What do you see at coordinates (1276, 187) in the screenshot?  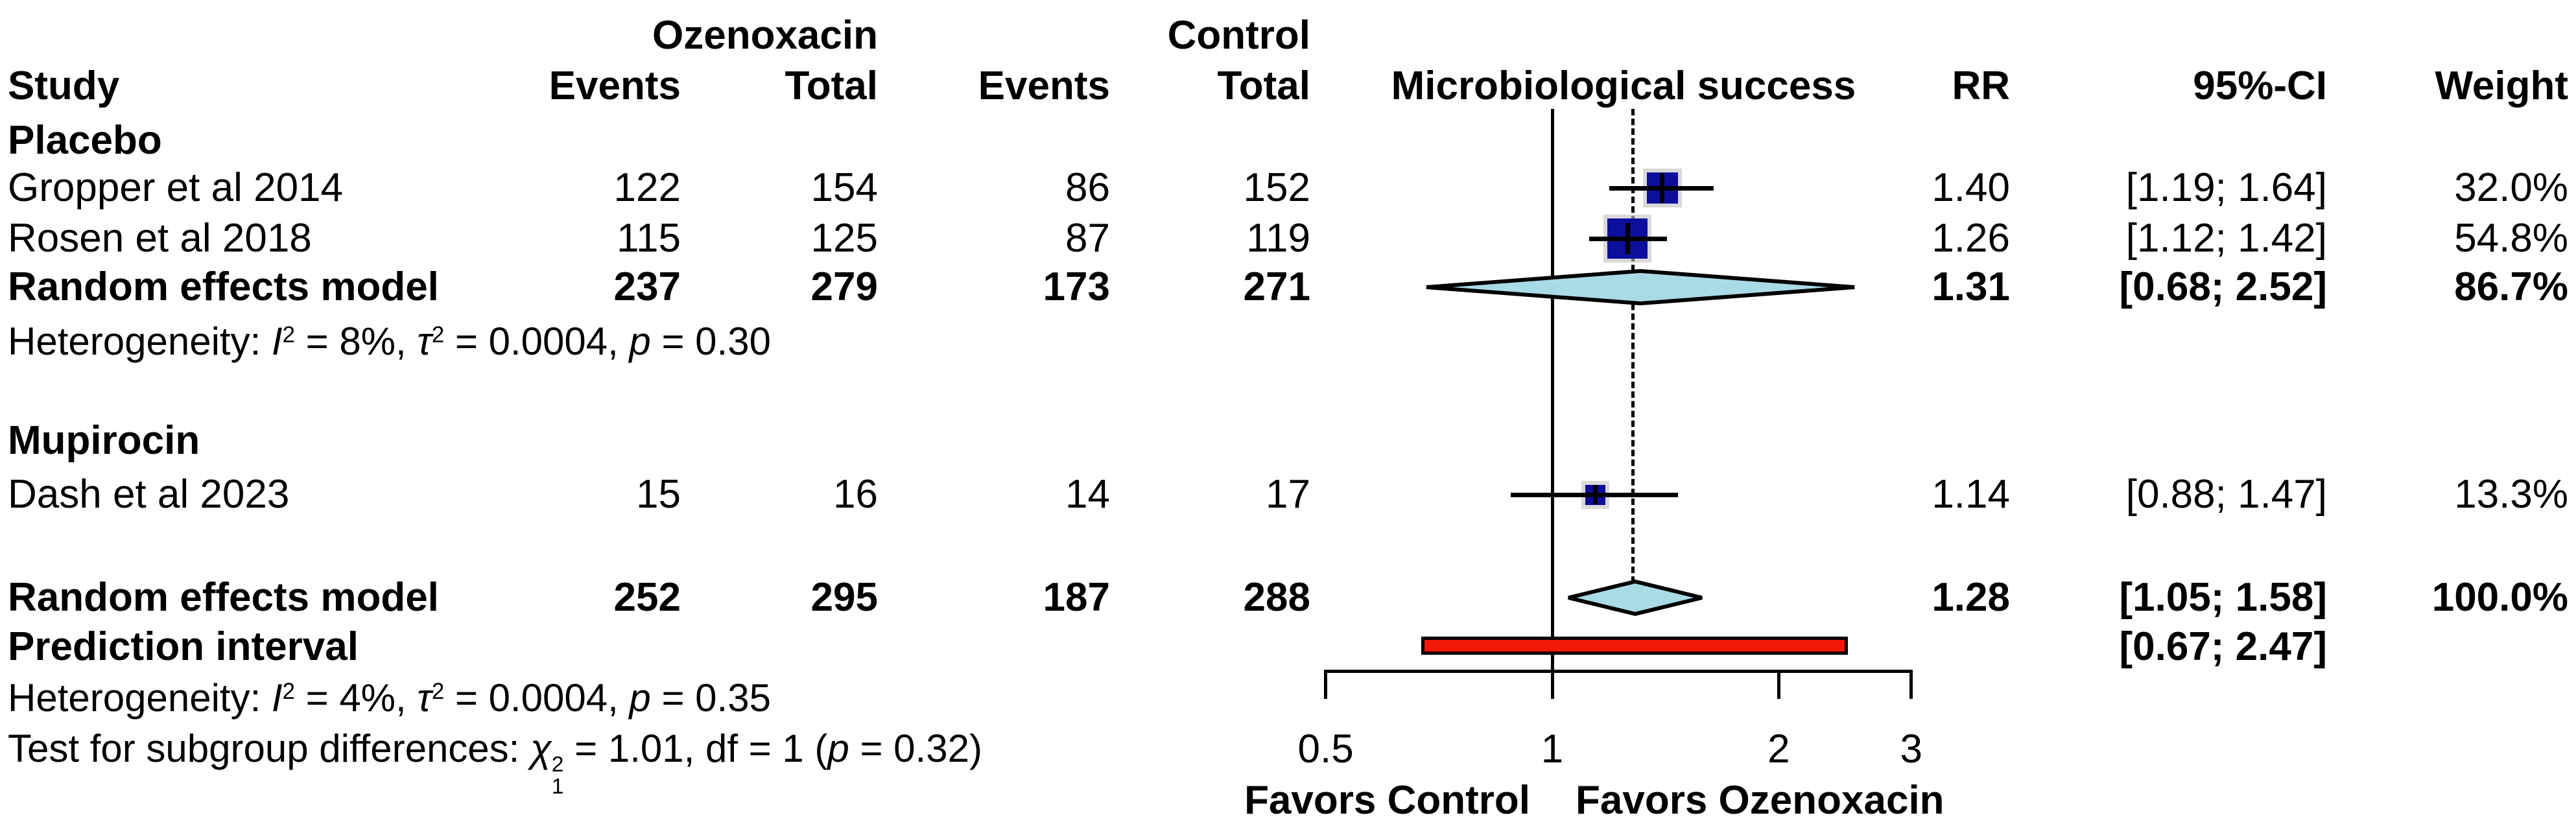 I see `total-control: 152` at bounding box center [1276, 187].